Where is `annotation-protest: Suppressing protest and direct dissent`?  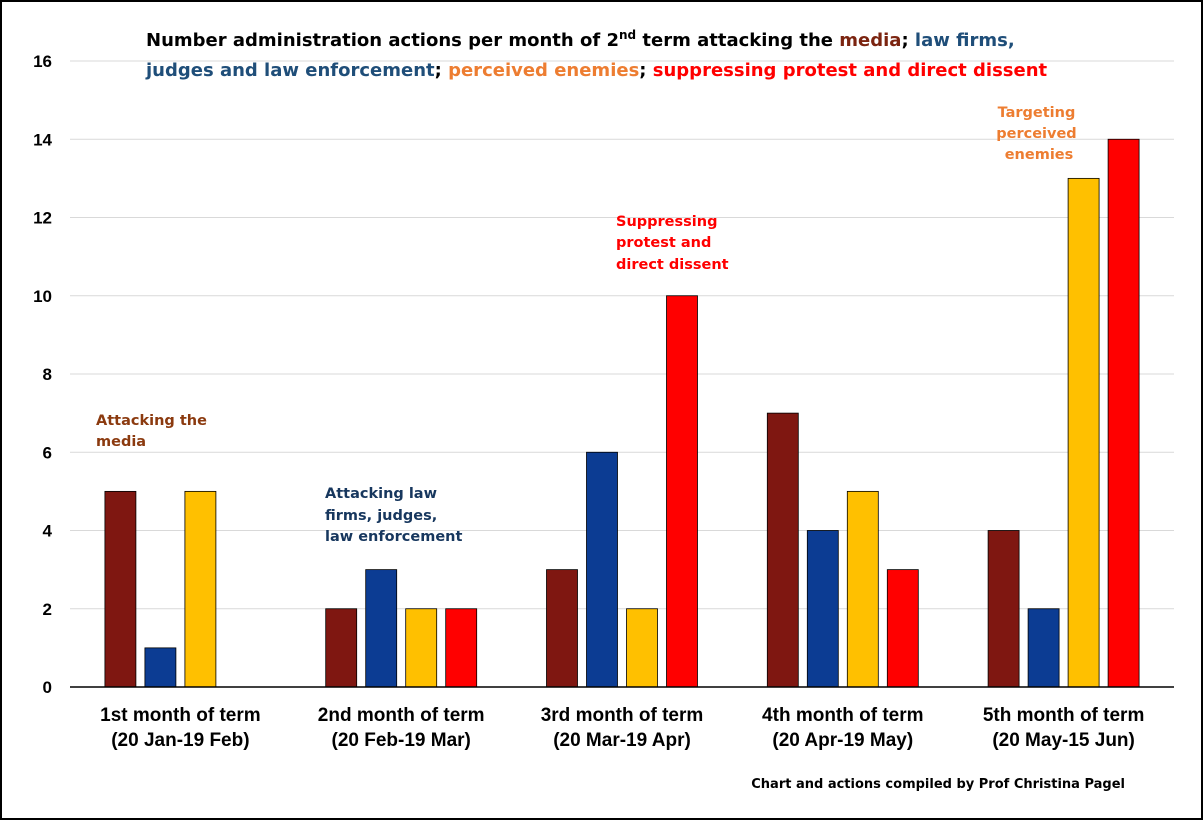
annotation-protest: Suppressing protest and direct dissent is located at coordinates (672, 243).